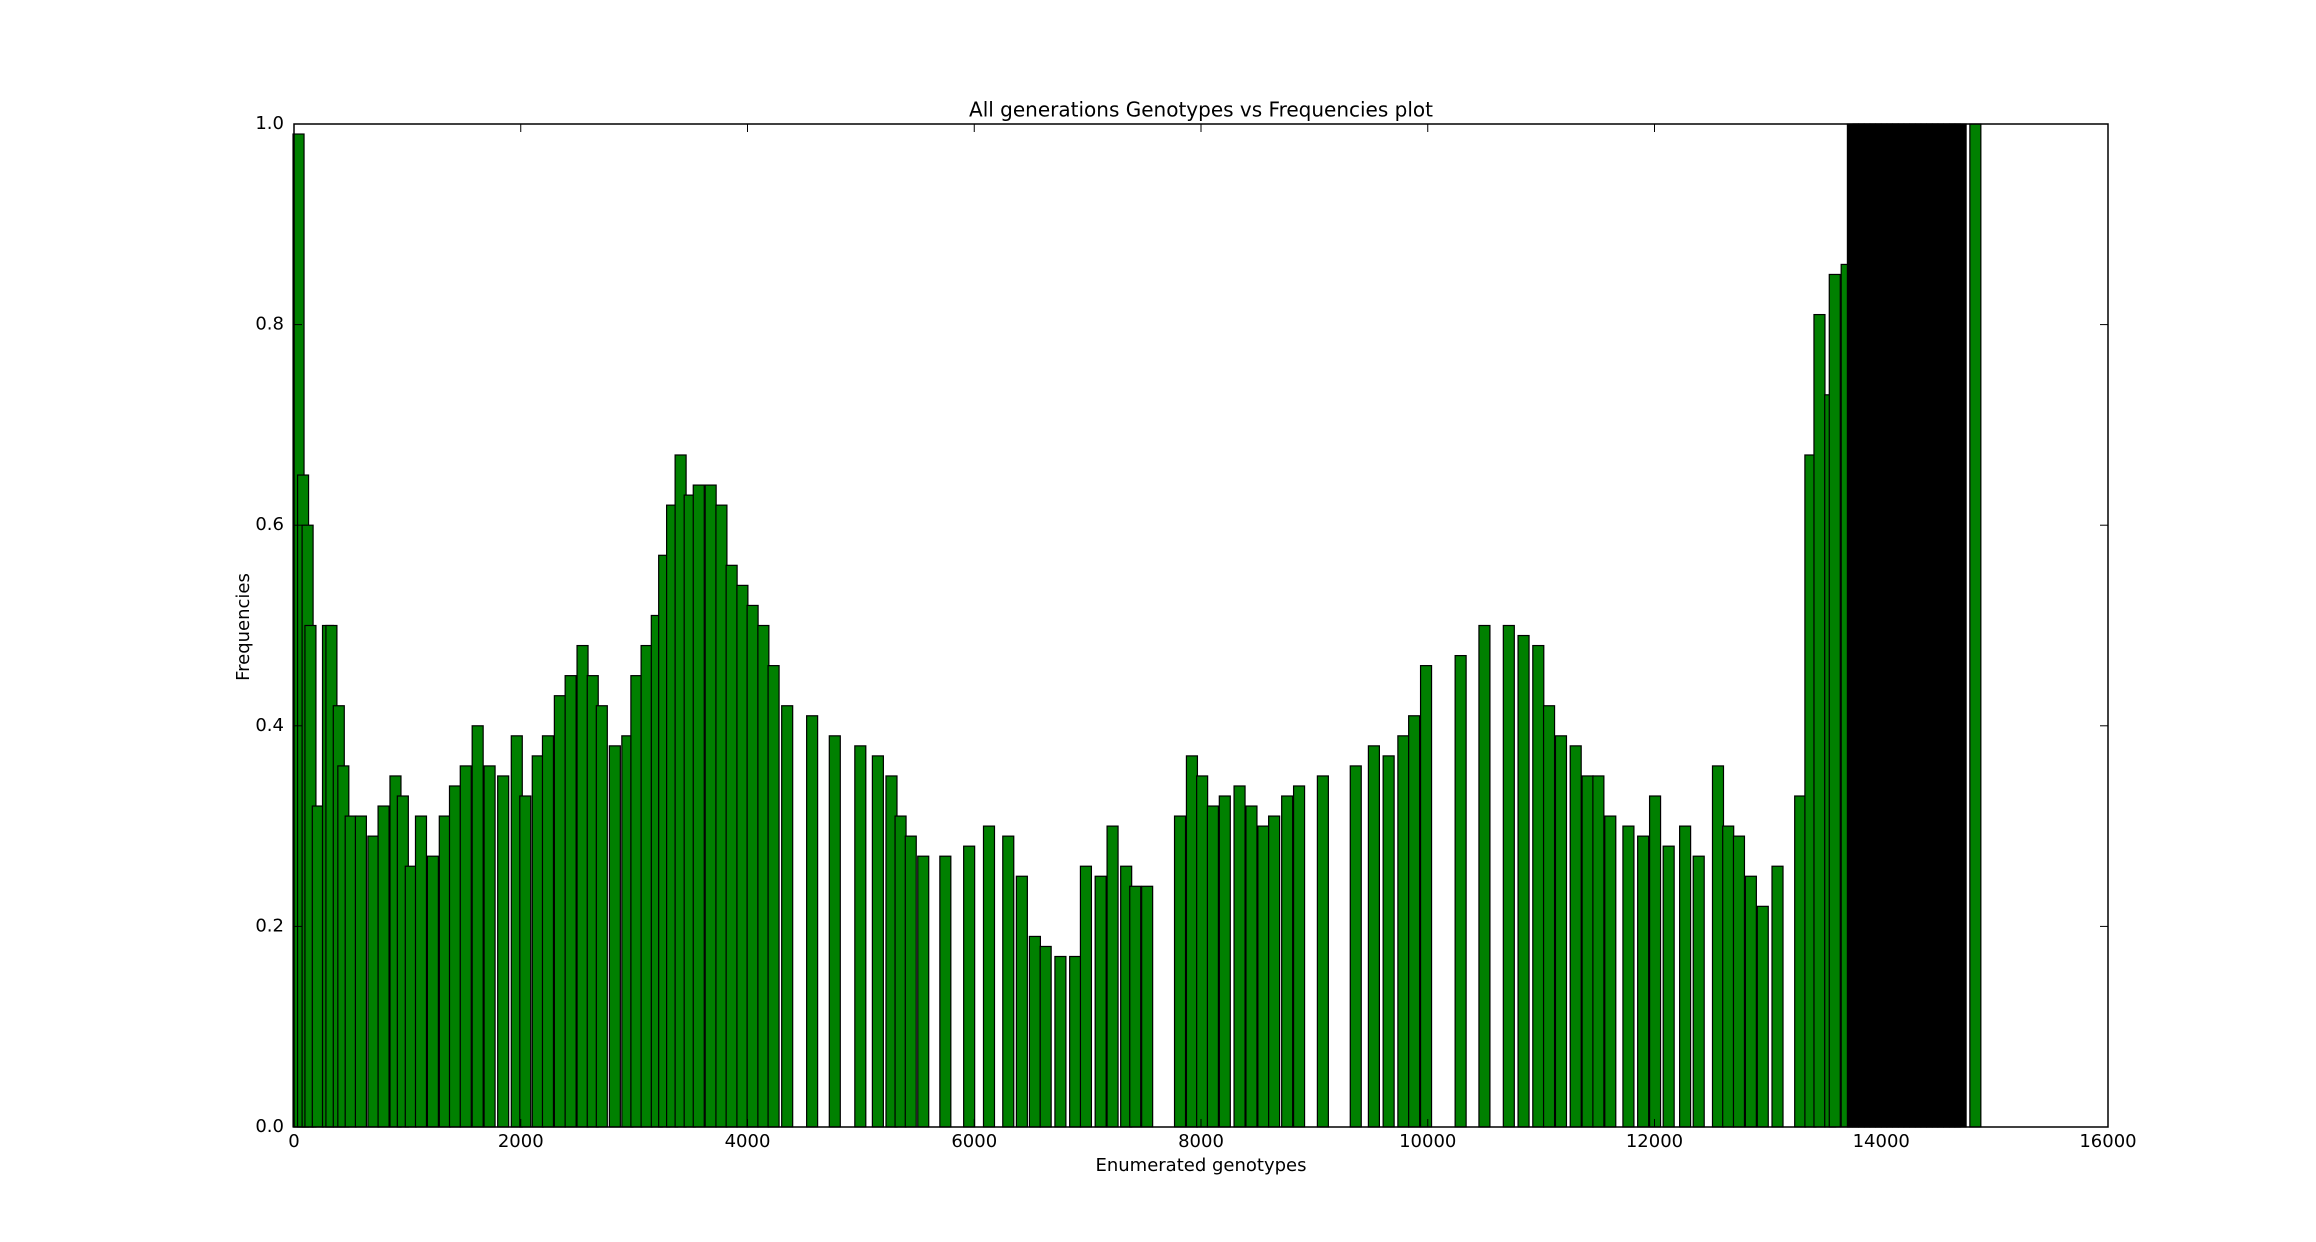 The image size is (2316, 1242). What do you see at coordinates (269, 725) in the screenshot?
I see `y-tick-label: 0.4` at bounding box center [269, 725].